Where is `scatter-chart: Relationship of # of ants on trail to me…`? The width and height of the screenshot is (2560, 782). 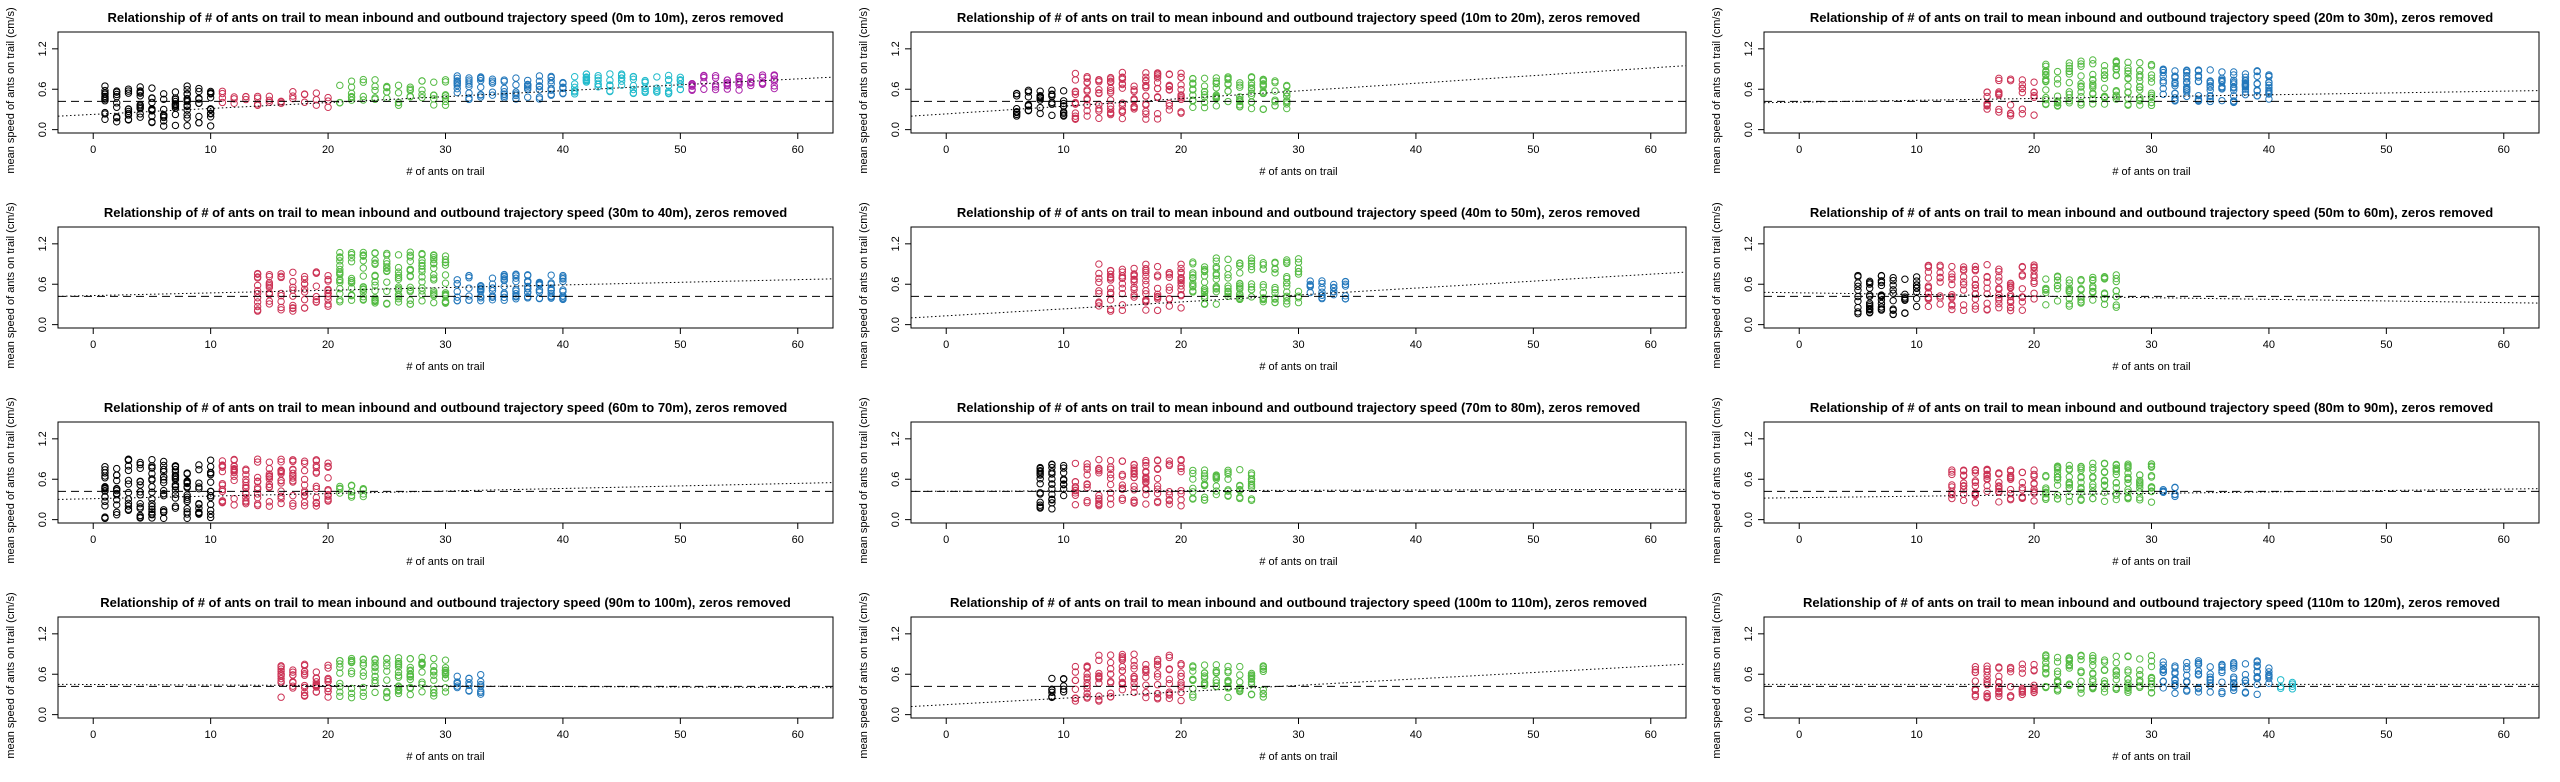
scatter-chart: Relationship of # of ants on trail to me… is located at coordinates (2125, 677).